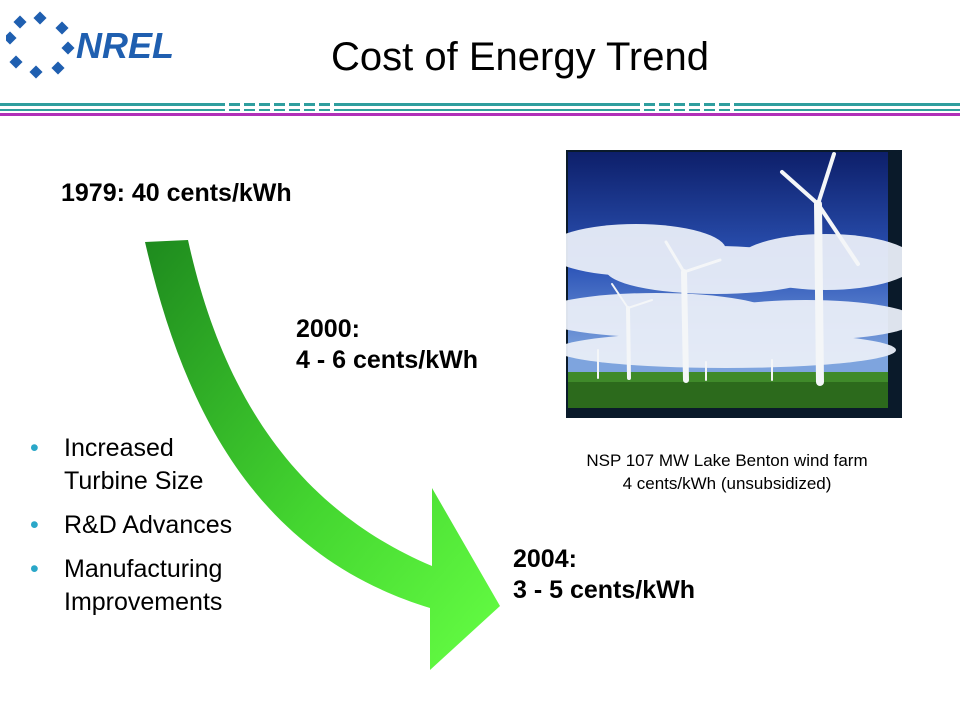  I want to click on bullet-item: • Increased Turbine Size, so click(170, 465).